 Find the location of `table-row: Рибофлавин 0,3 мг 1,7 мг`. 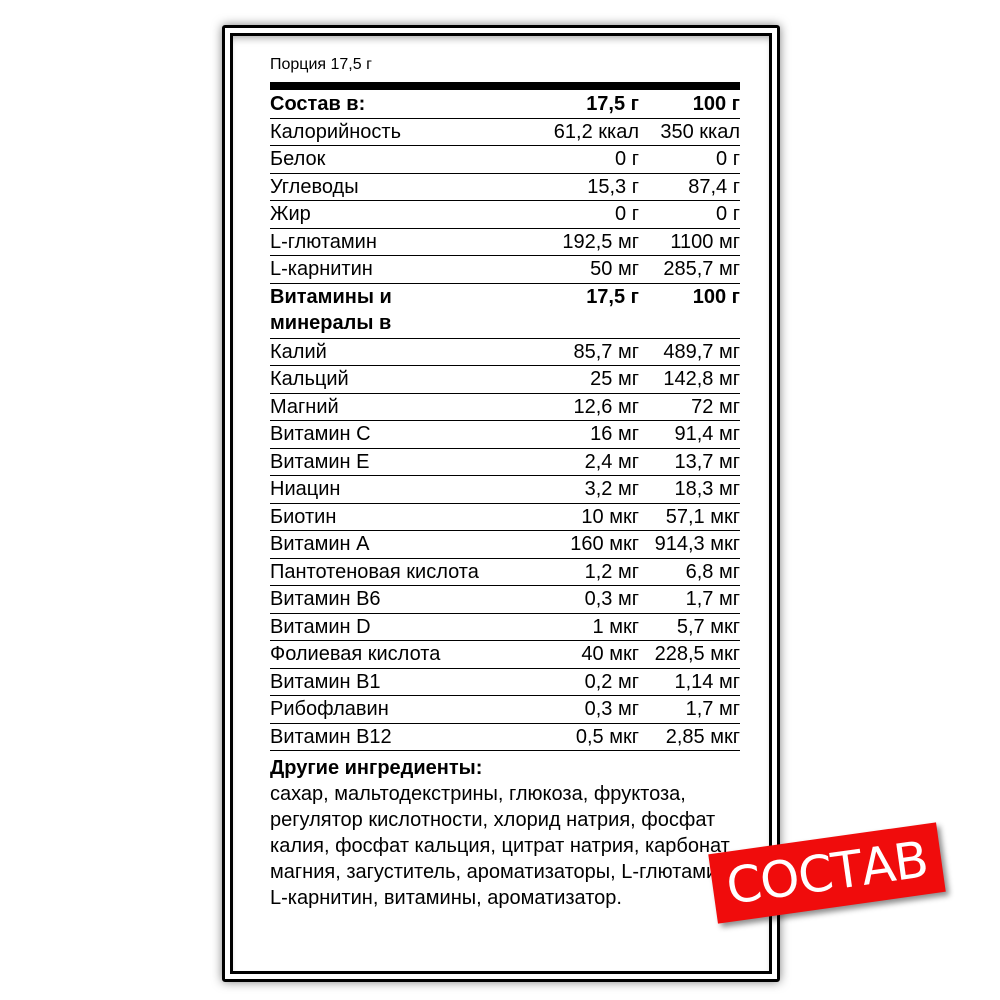

table-row: Рибофлавин 0,3 мг 1,7 мг is located at coordinates (505, 710).